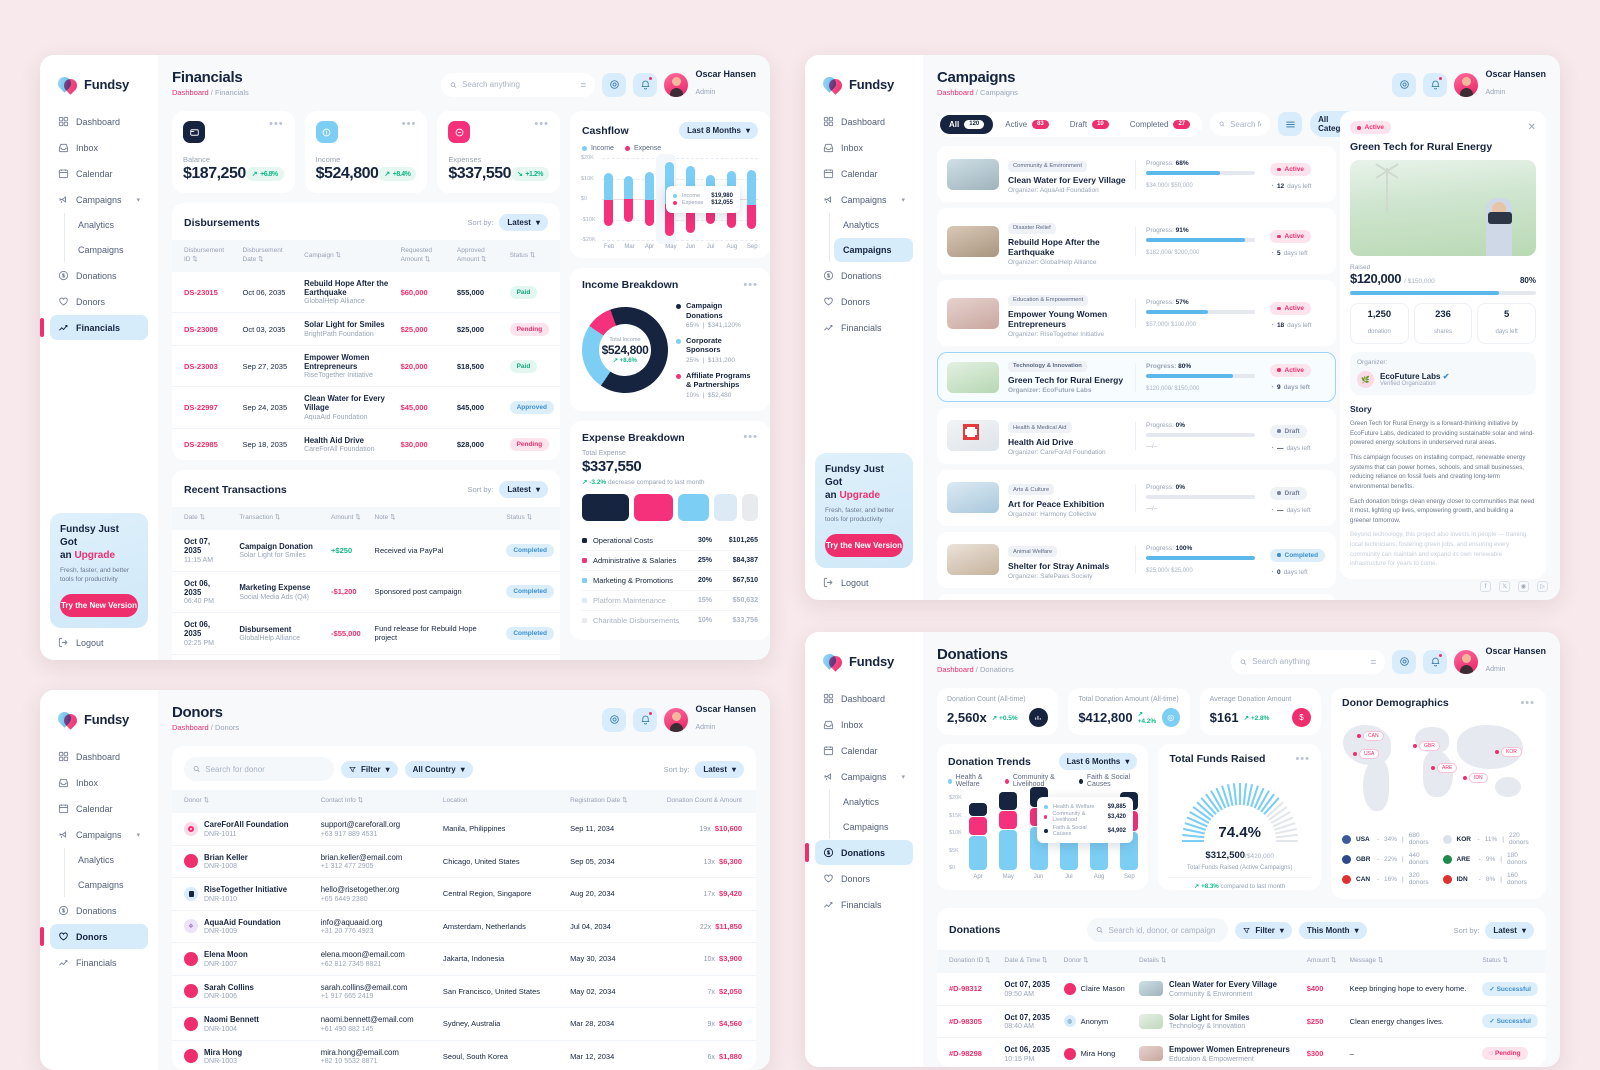 The height and width of the screenshot is (1070, 1600). Describe the element at coordinates (718, 131) in the screenshot. I see `cashflow-range-select: Last 8 Months ▾` at that location.